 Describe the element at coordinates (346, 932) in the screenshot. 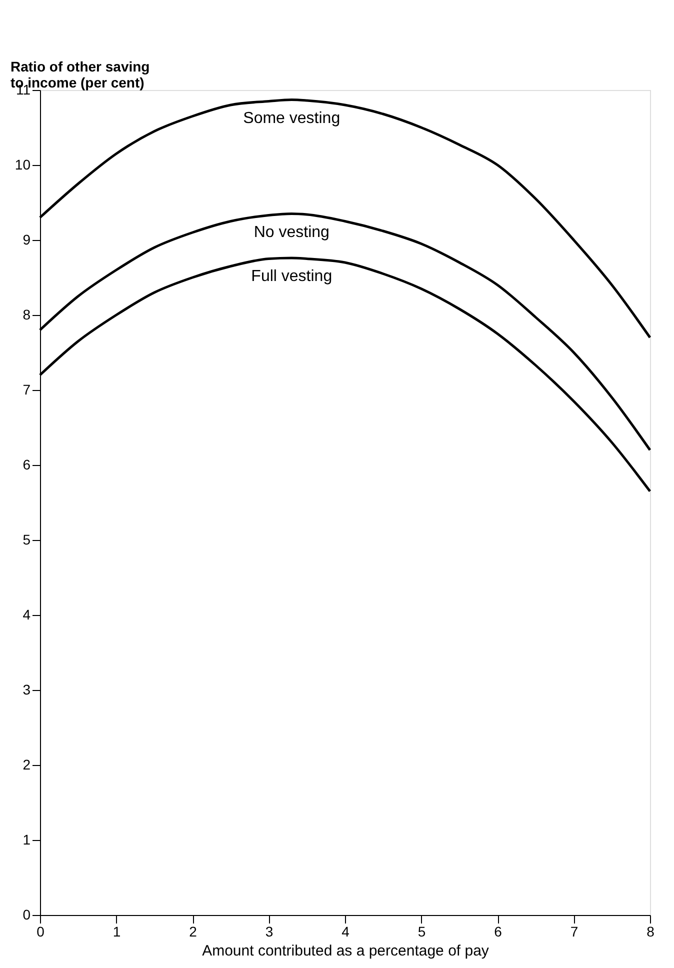

I see `x-tick-label: 4` at that location.